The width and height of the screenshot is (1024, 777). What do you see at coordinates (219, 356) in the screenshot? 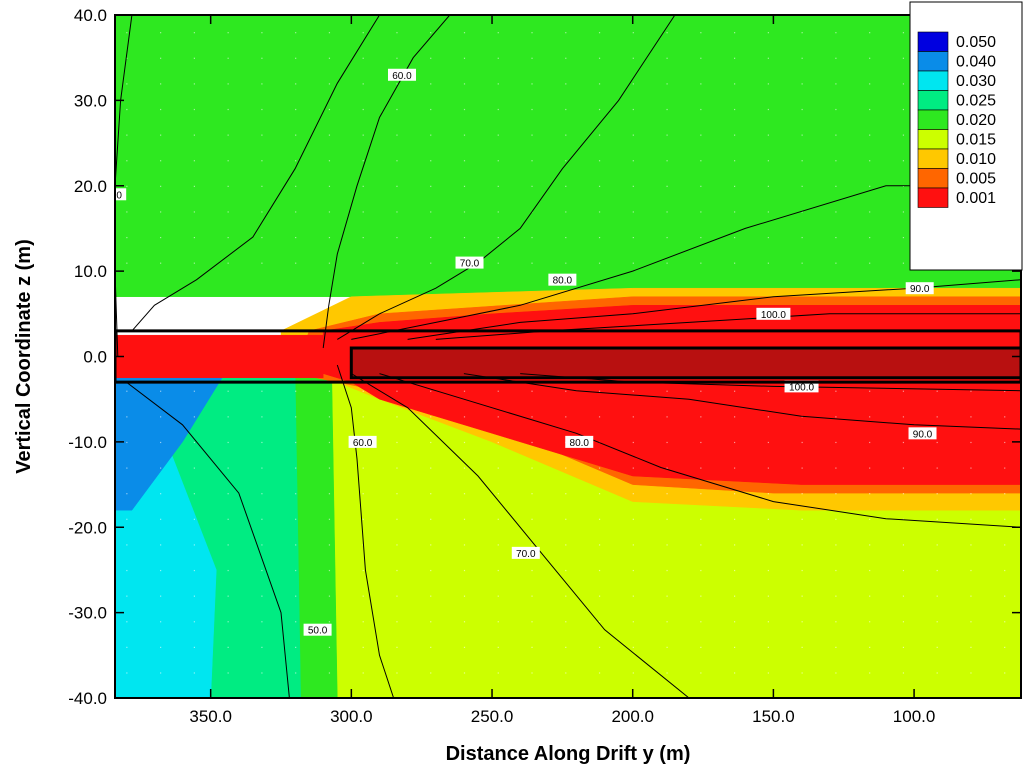
I see `contour-region` at bounding box center [219, 356].